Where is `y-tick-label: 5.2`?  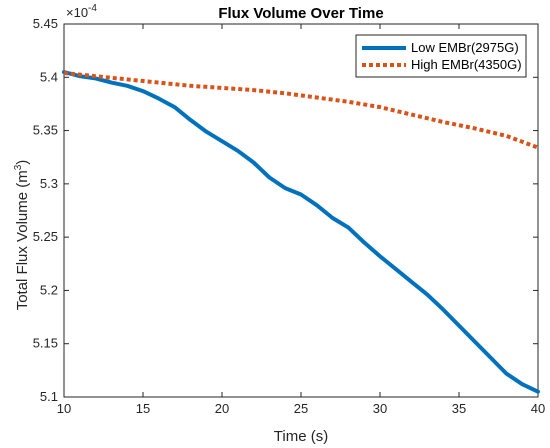
y-tick-label: 5.2 is located at coordinates (49, 289).